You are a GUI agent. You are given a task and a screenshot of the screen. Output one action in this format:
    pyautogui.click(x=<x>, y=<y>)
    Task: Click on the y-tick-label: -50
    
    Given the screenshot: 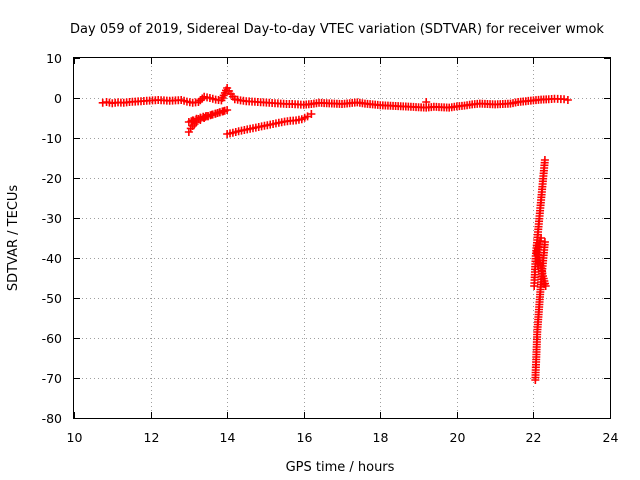 What is the action you would take?
    pyautogui.click(x=52, y=298)
    